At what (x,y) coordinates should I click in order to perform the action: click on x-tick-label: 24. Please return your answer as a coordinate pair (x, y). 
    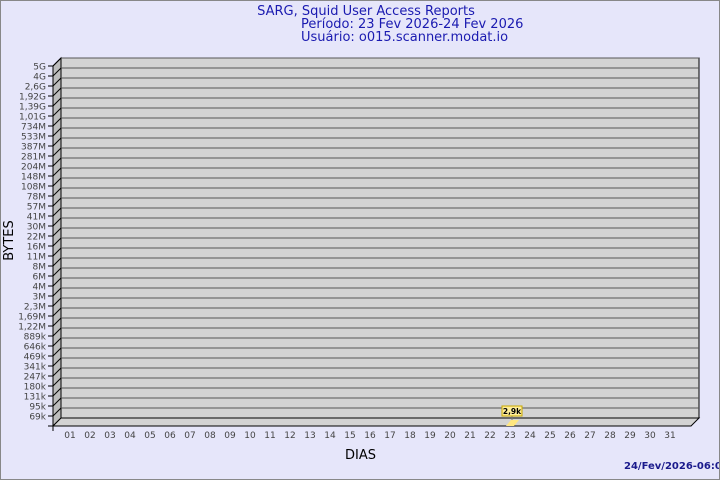
    Looking at the image, I should click on (530, 436).